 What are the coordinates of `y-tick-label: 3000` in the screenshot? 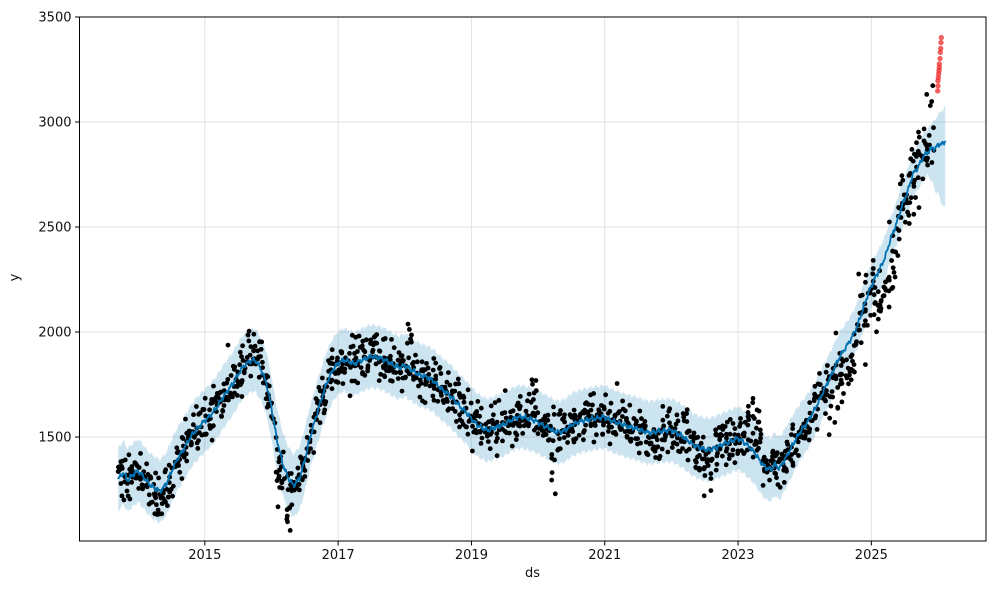 It's located at (54, 123).